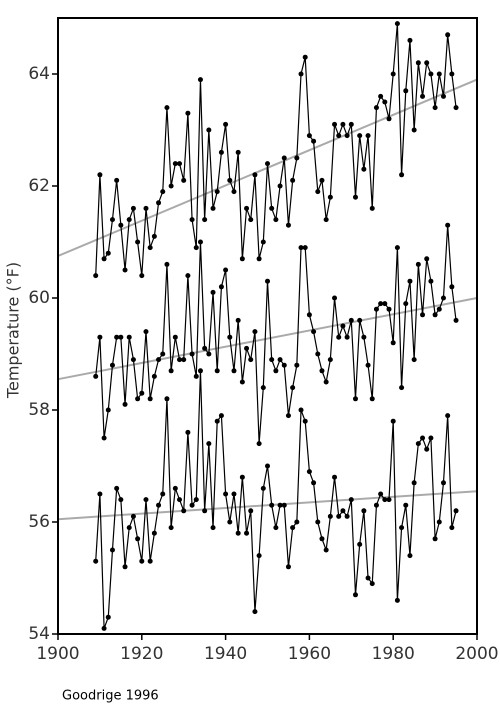 The height and width of the screenshot is (712, 500). Describe the element at coordinates (309, 654) in the screenshot. I see `x-tick-label: 1960` at that location.